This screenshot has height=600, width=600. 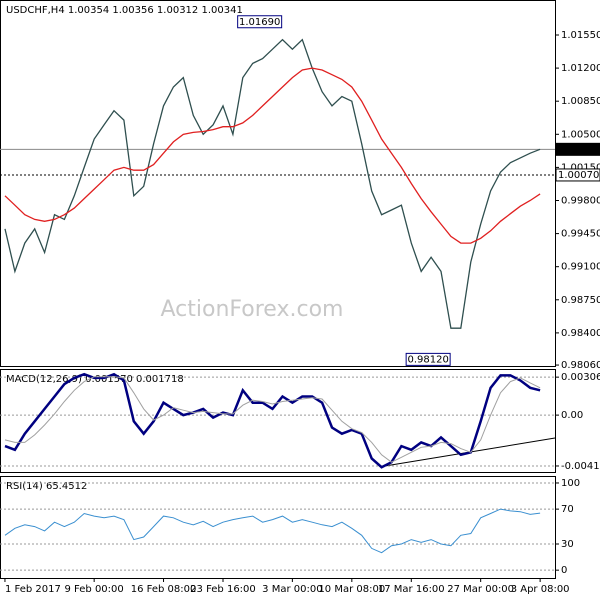 What do you see at coordinates (567, 509) in the screenshot?
I see `y-tick-label: 70` at bounding box center [567, 509].